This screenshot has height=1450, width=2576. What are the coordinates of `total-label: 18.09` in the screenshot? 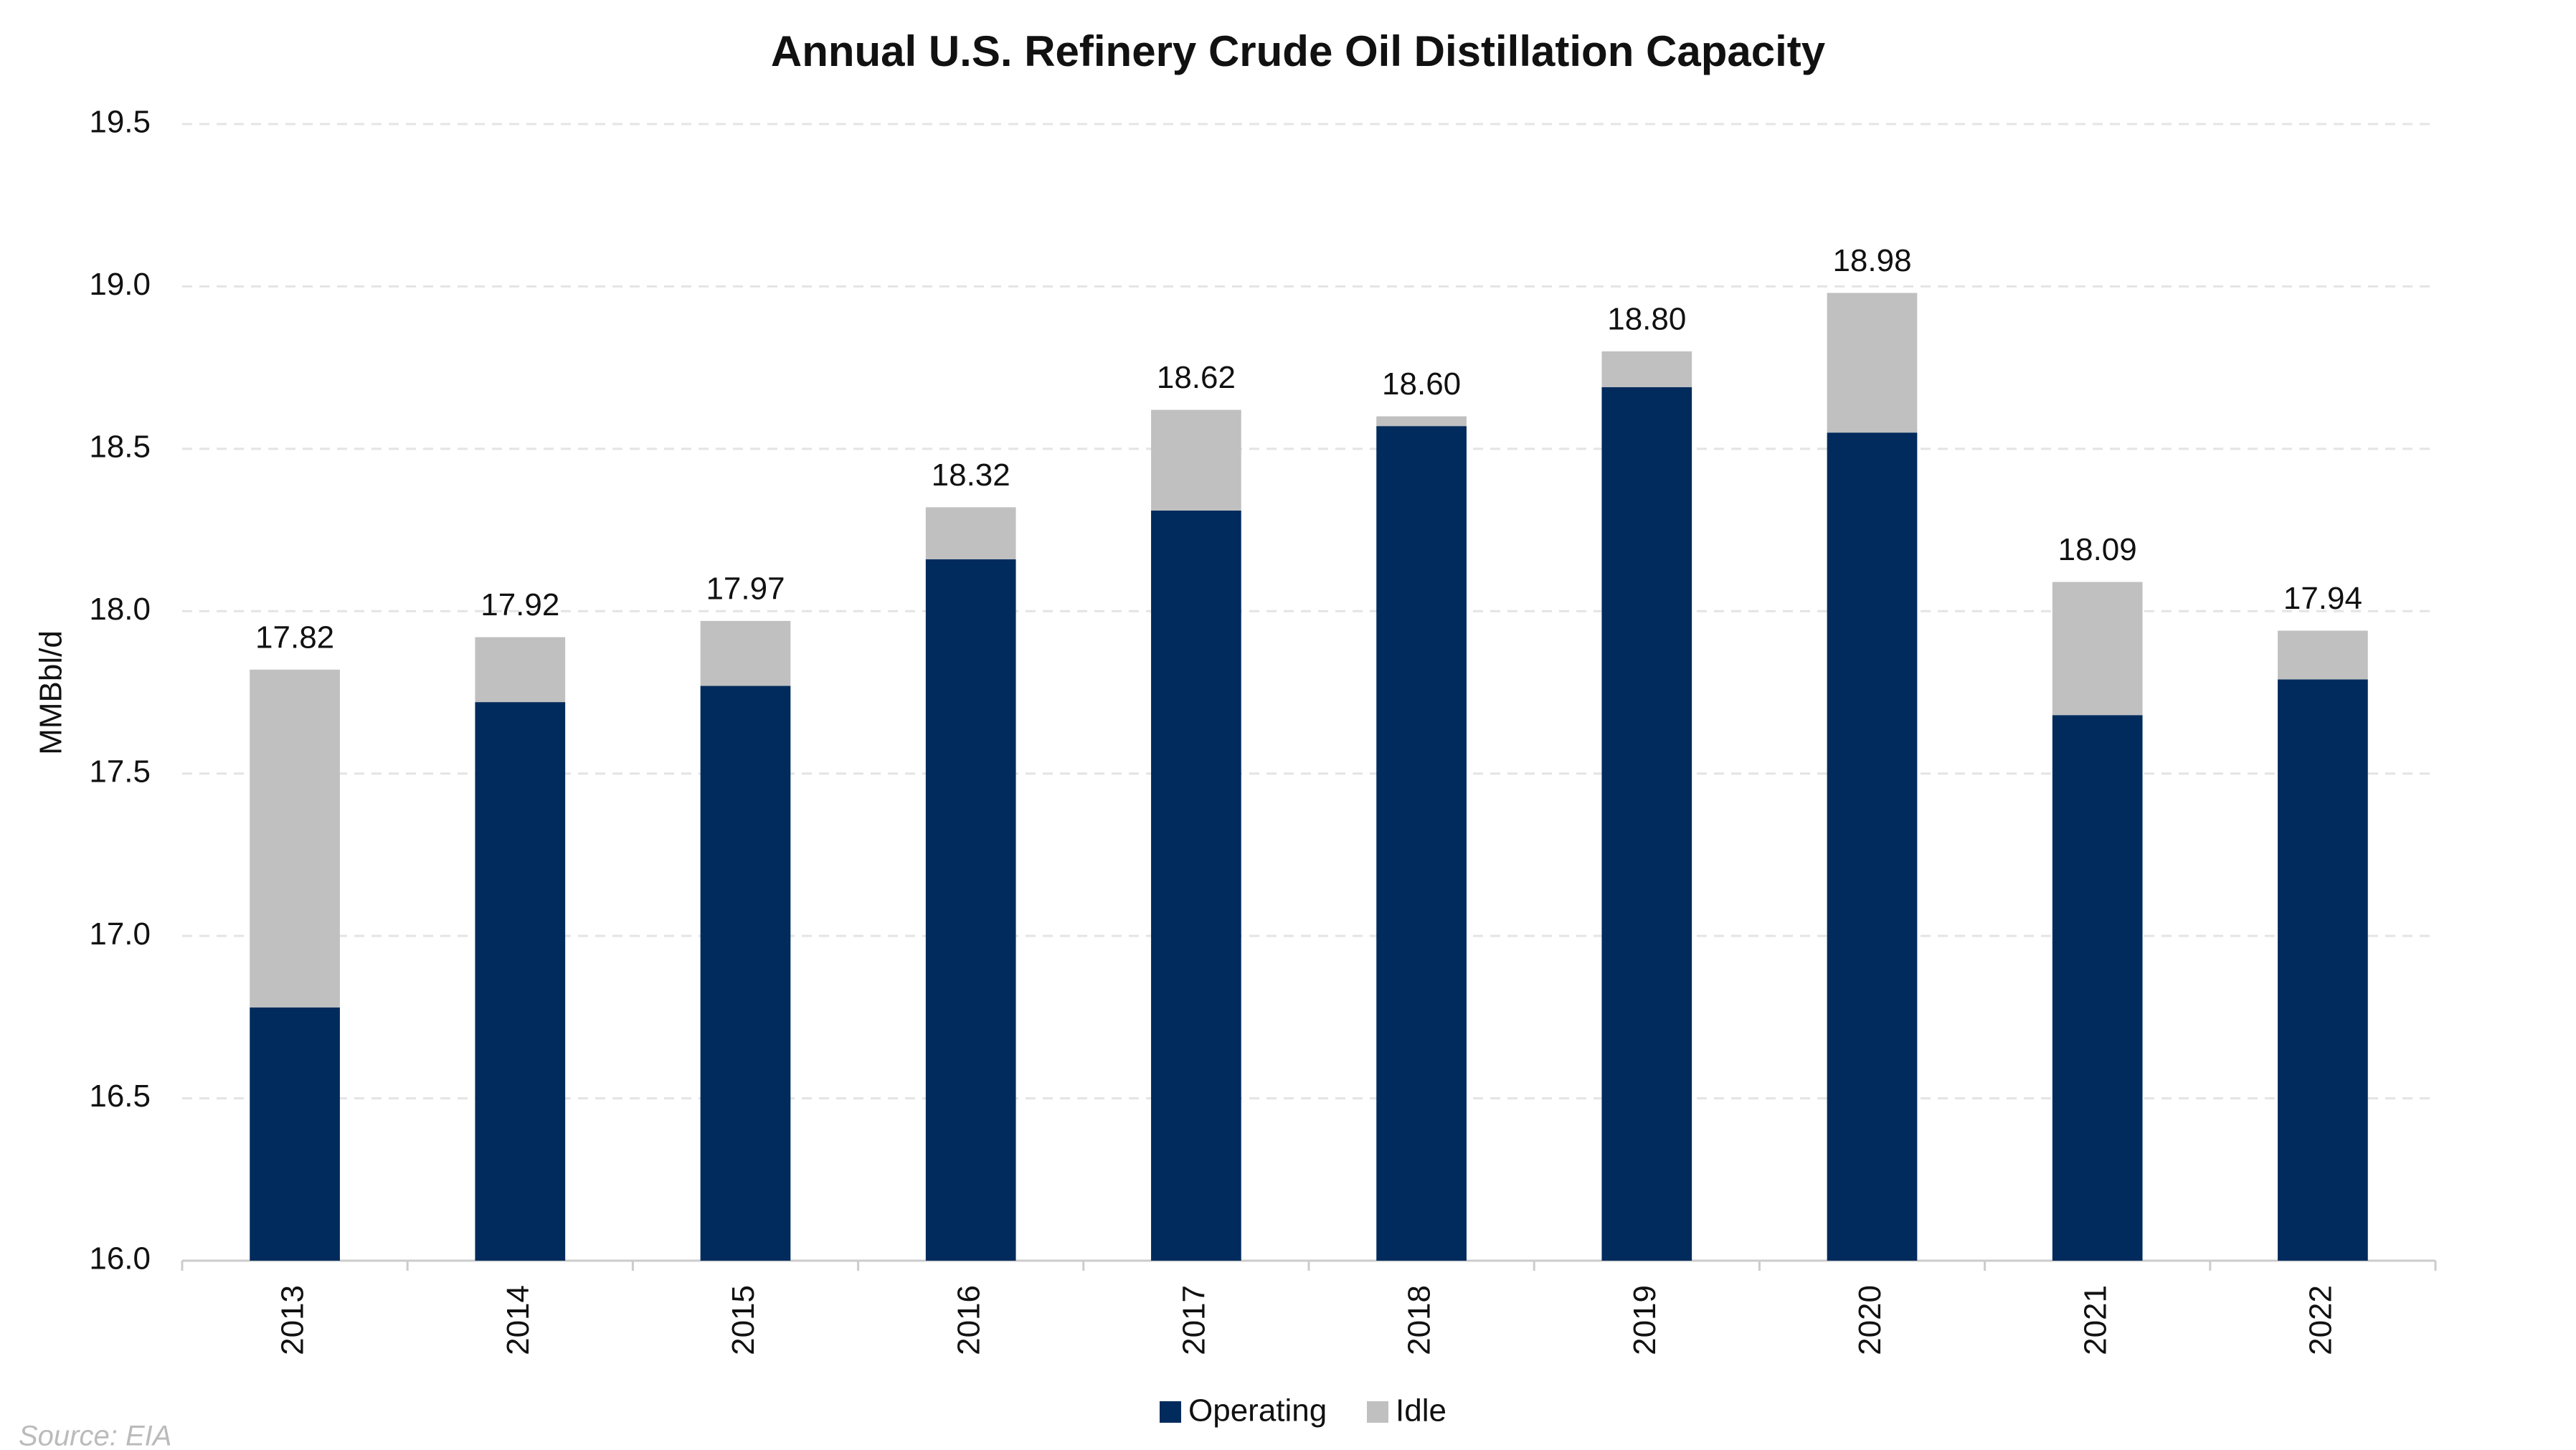 It's located at (2097, 549).